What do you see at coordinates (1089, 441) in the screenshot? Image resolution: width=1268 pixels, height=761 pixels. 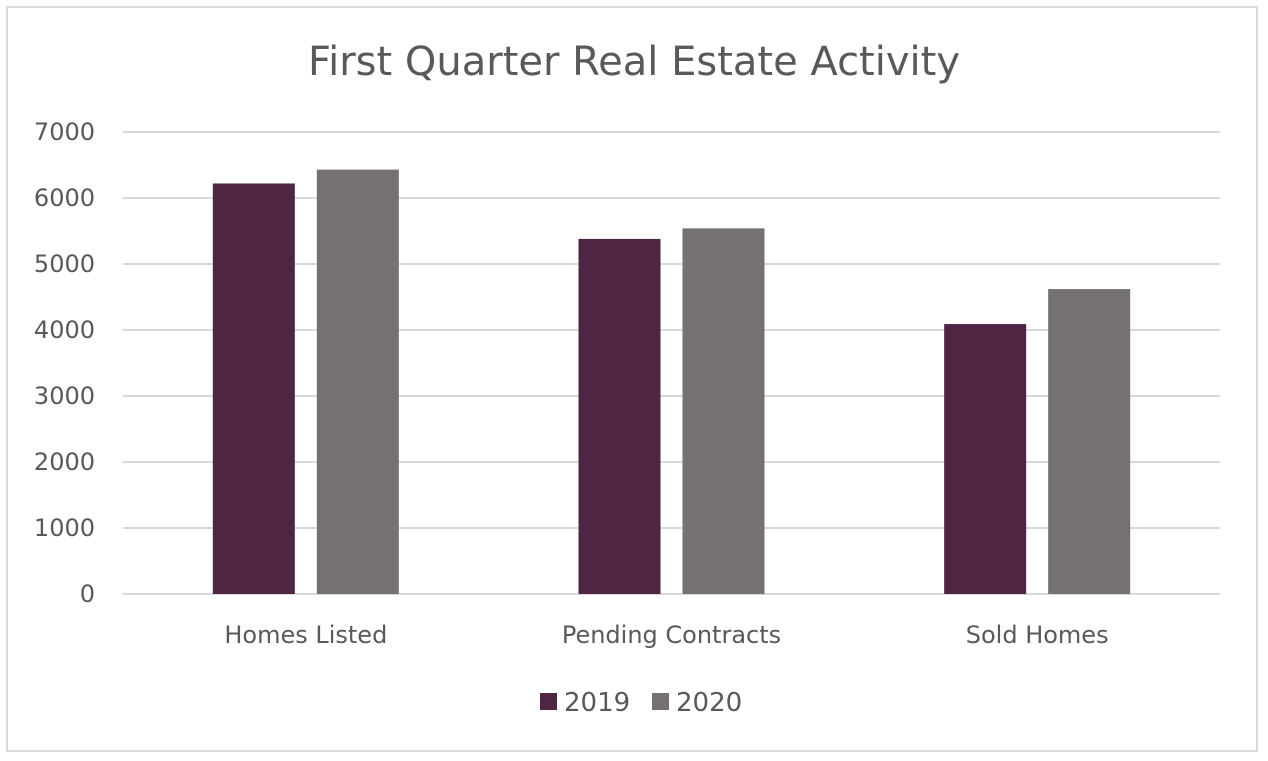 I see `bar-2020-sold-homes` at bounding box center [1089, 441].